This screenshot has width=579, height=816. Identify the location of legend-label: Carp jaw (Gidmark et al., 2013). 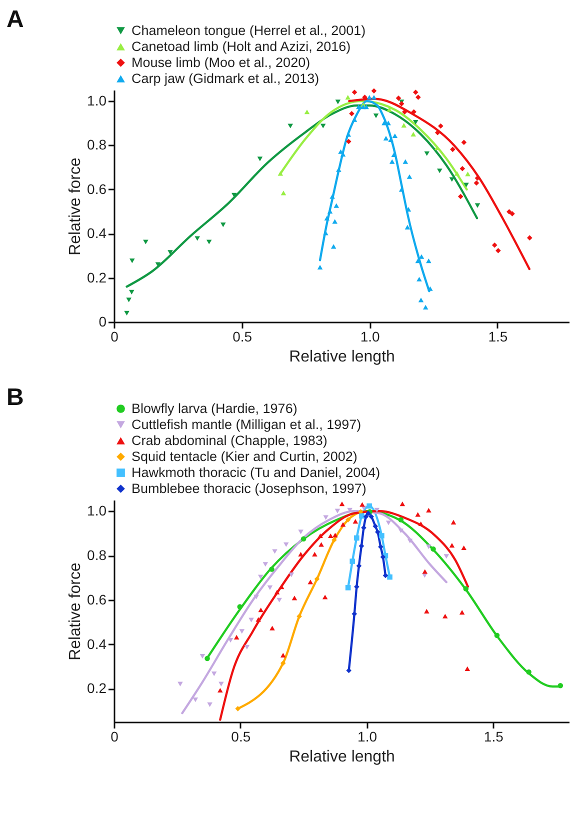
(226, 78).